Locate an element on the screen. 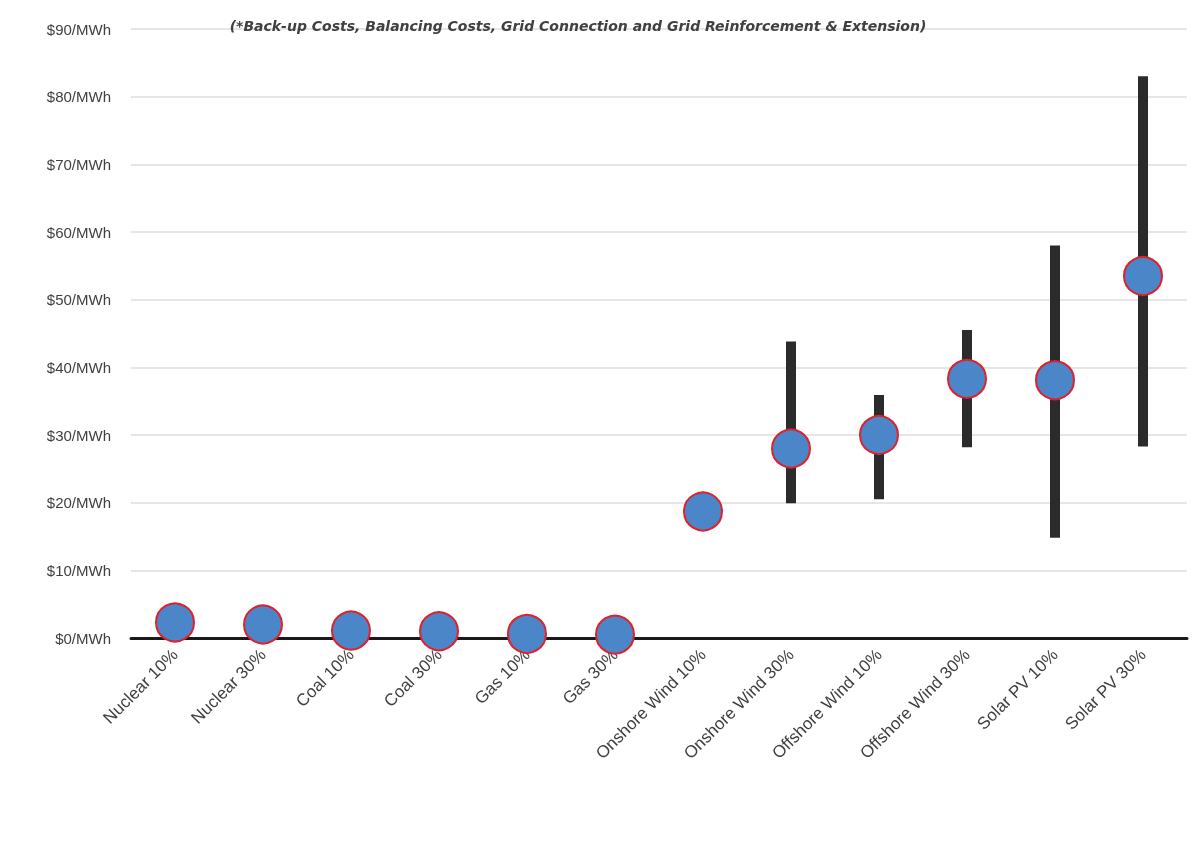 The image size is (1201, 845). y-tick-label: $40/MWh is located at coordinates (78, 367).